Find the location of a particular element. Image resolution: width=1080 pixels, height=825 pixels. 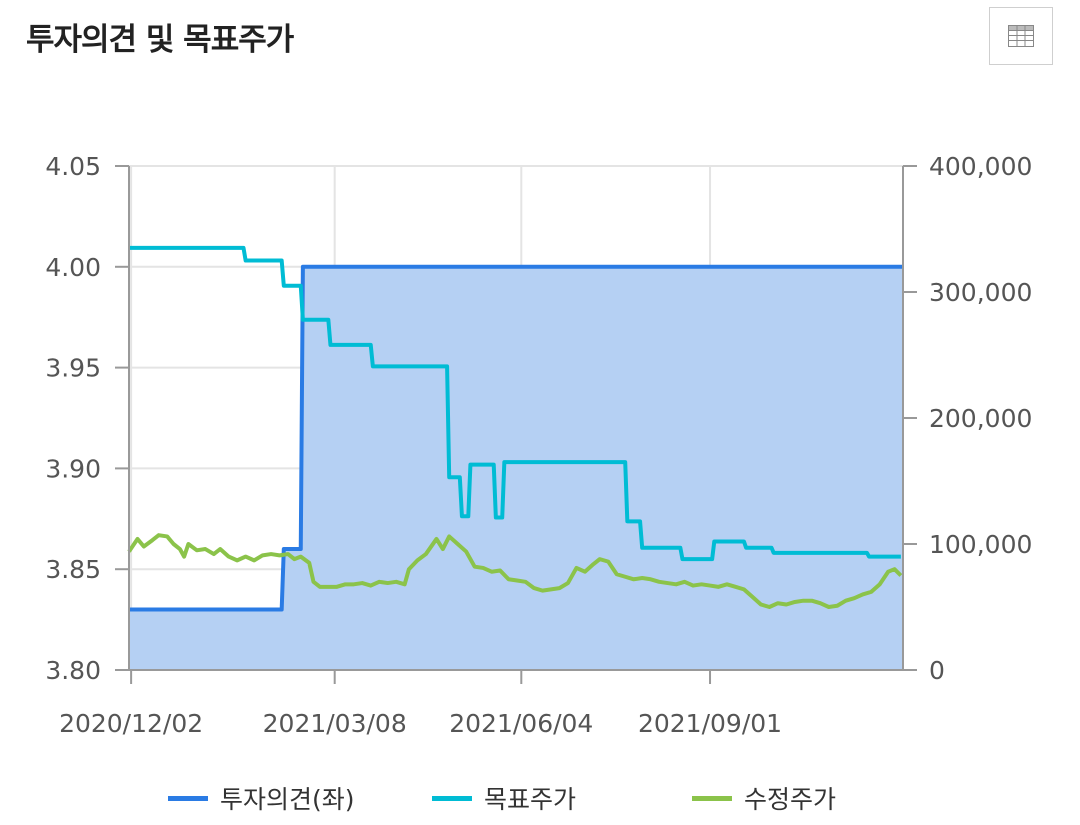

x-tick-label: 2021/09/01 is located at coordinates (710, 723).